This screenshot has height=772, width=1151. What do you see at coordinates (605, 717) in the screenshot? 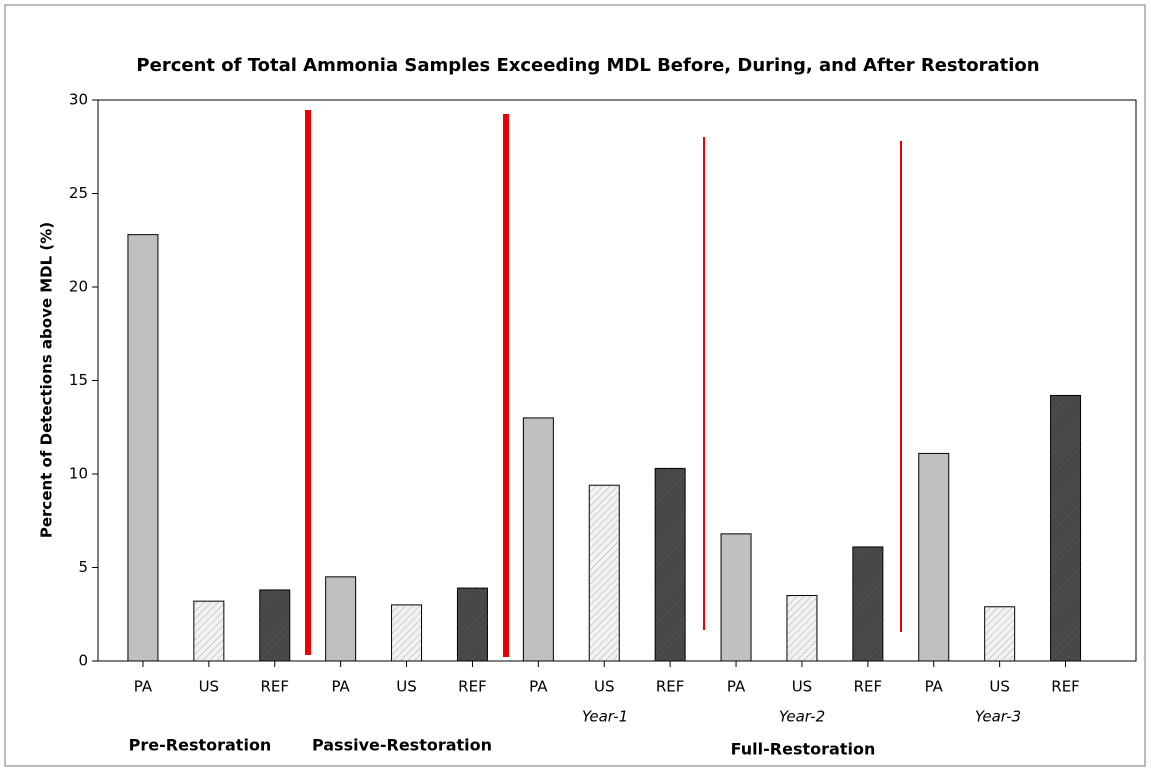
I see `year-label: Year-1` at bounding box center [605, 717].